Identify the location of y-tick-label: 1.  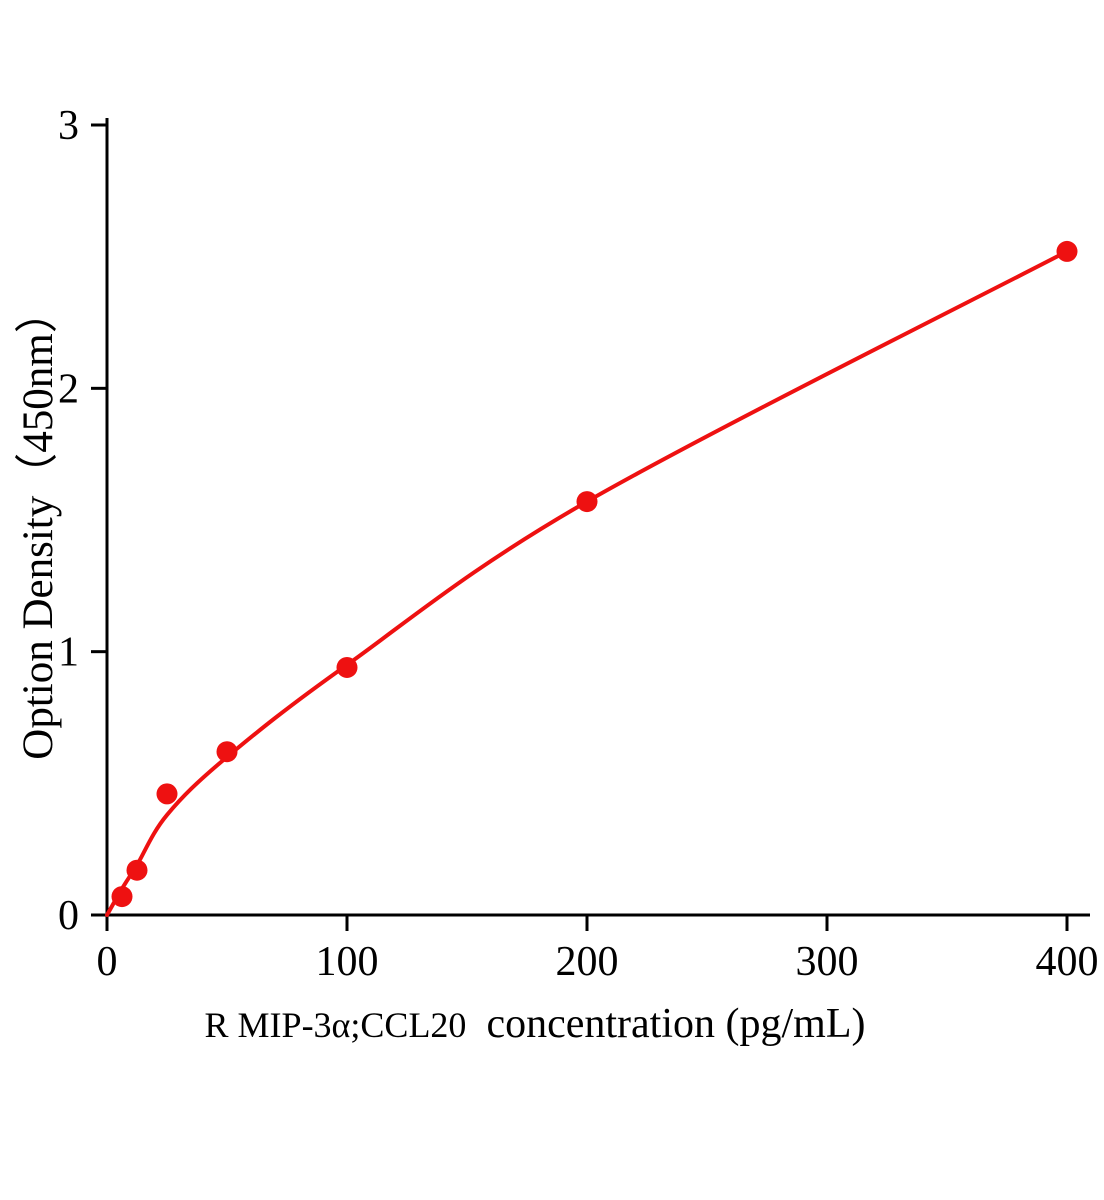
(68, 653).